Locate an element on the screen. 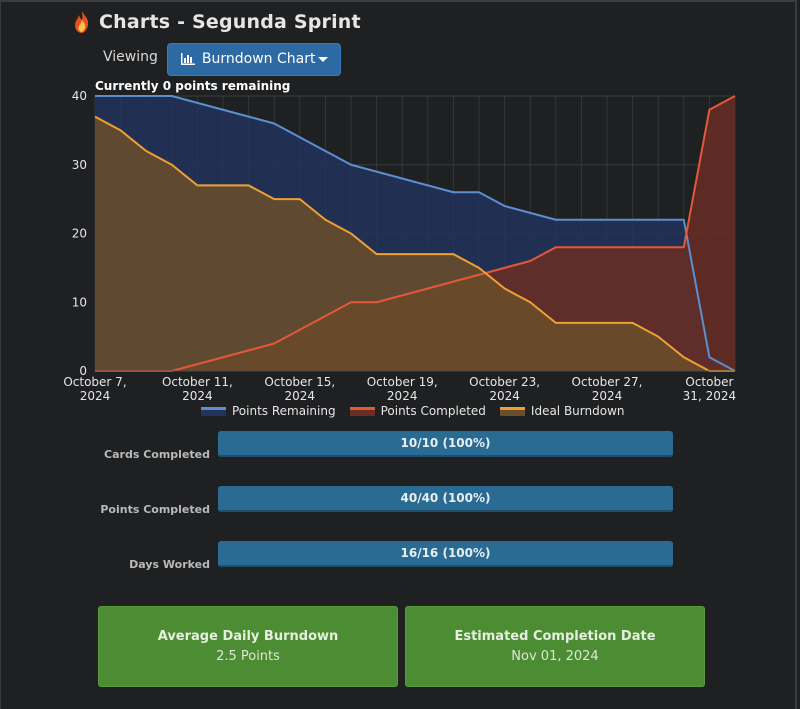  chart-selector-row: Viewing Burndown Chart is located at coordinates (222, 59).